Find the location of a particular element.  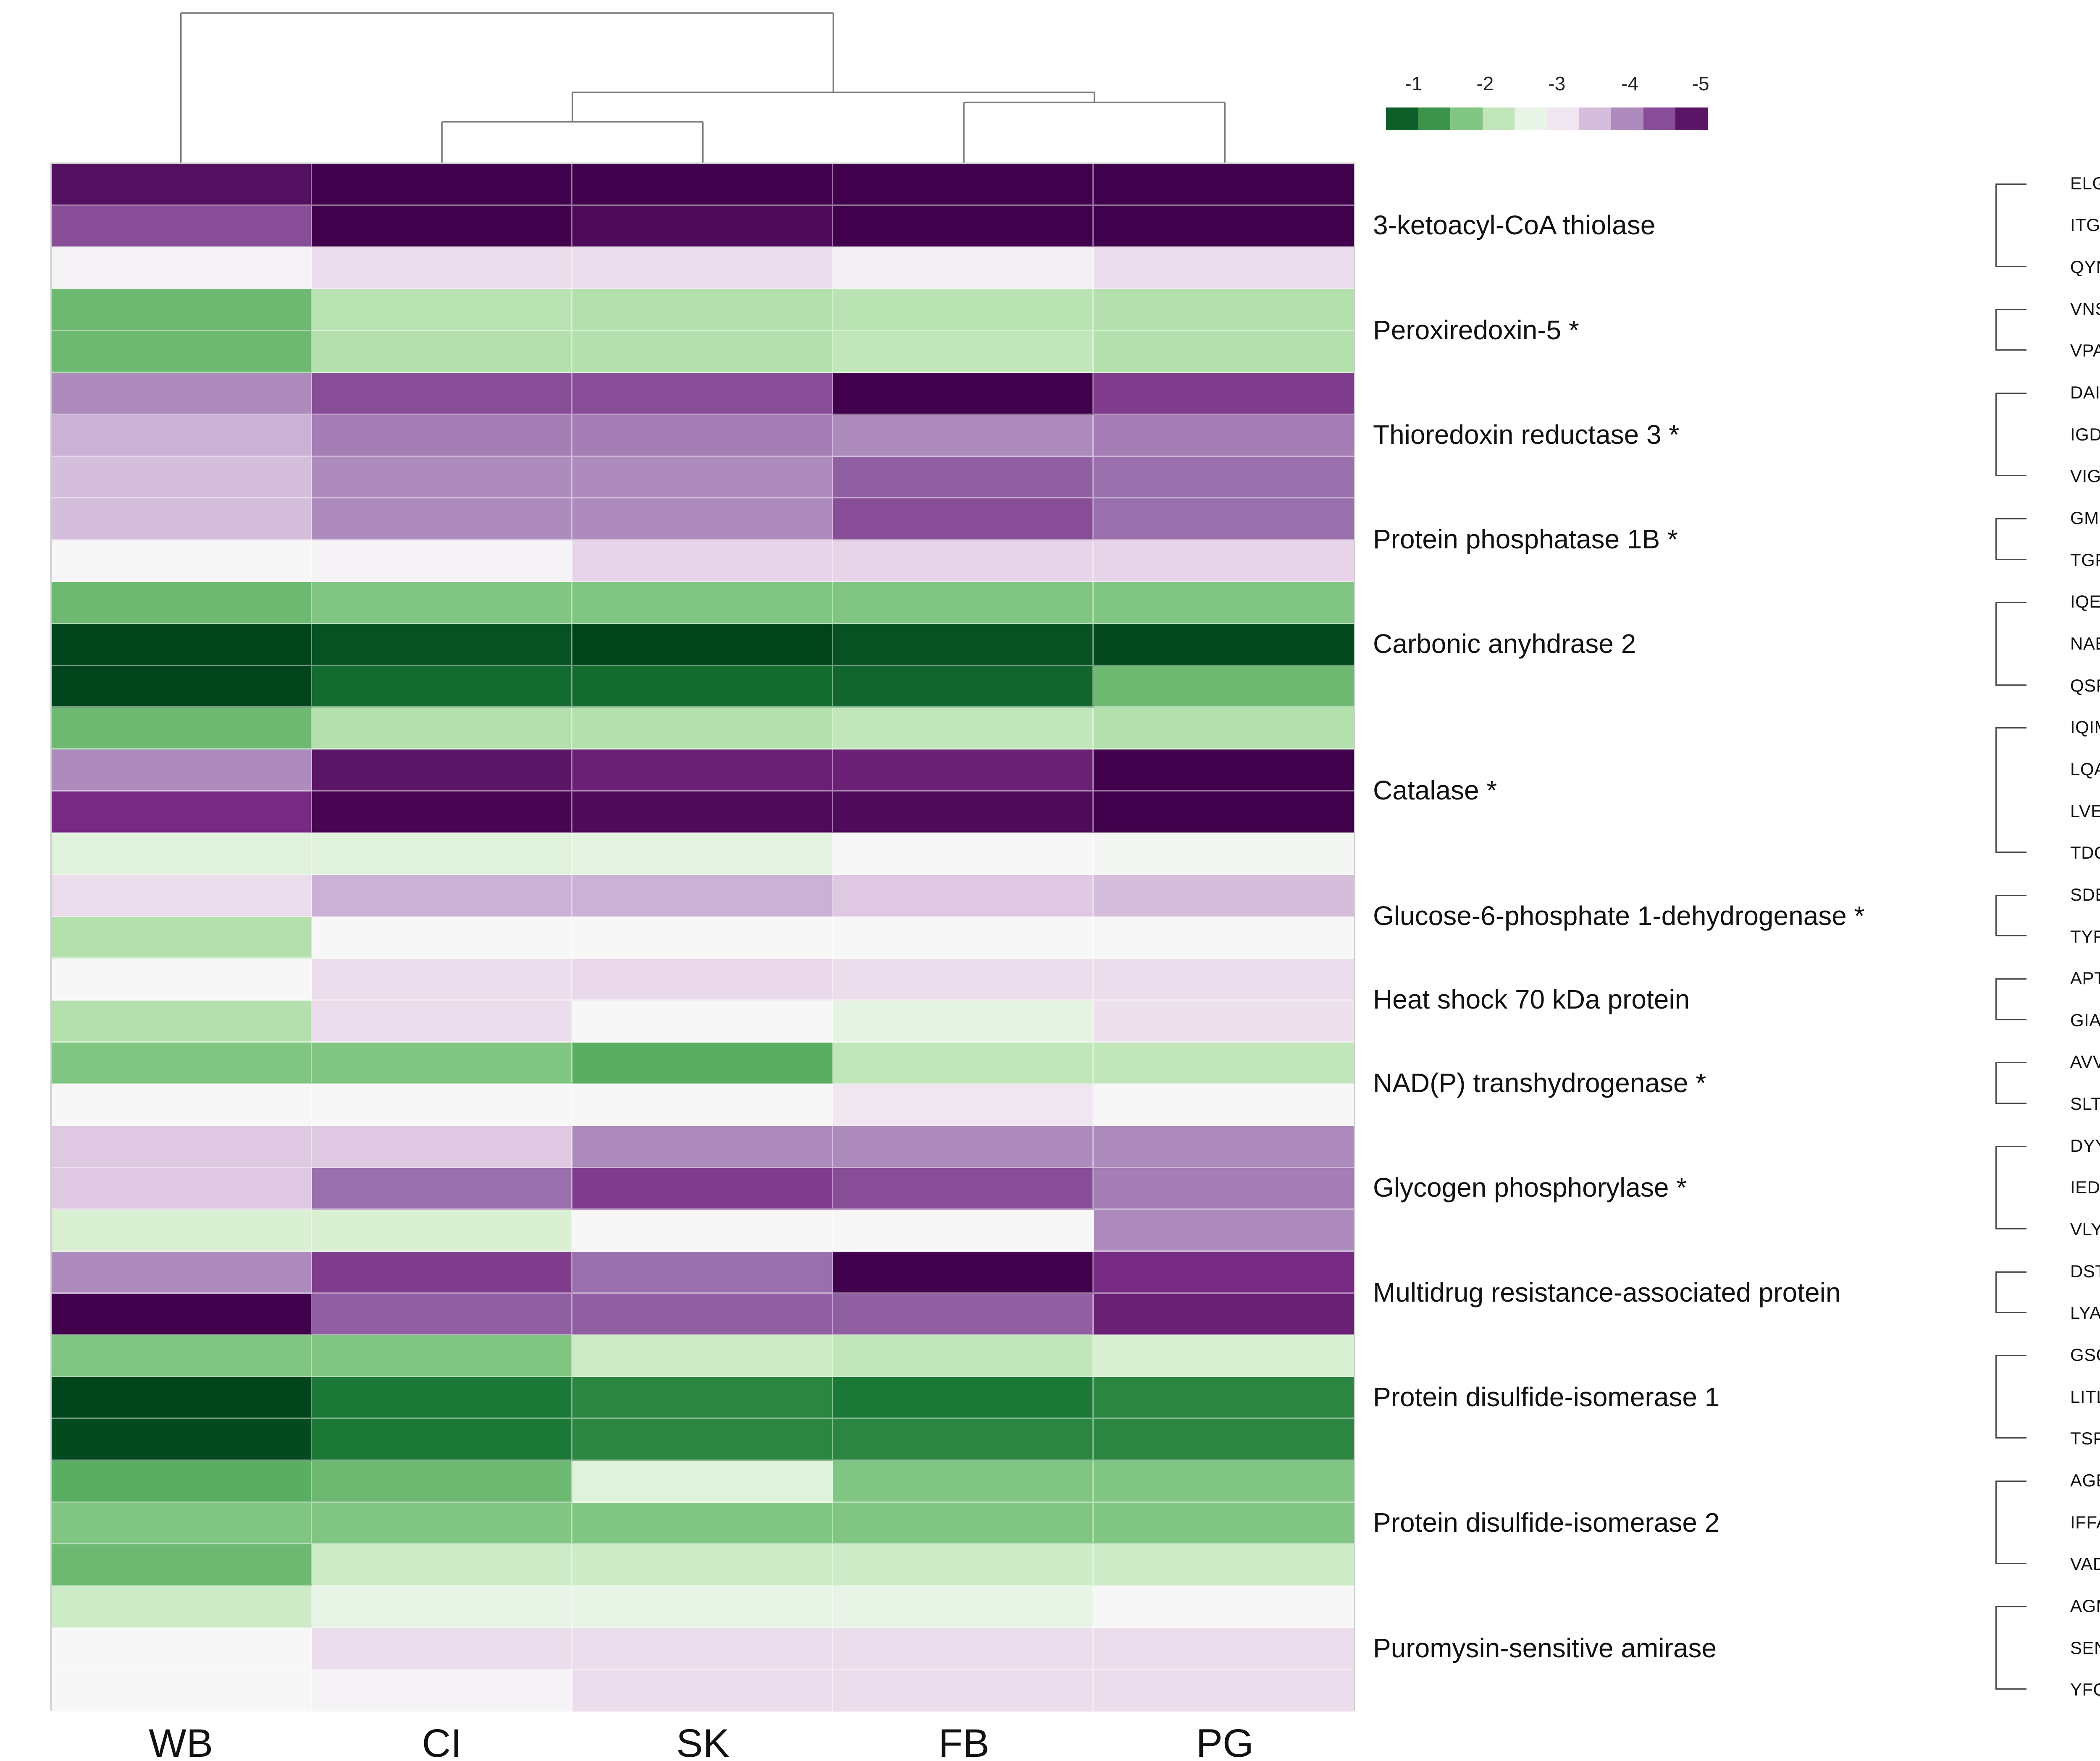

protein-label: Glucose-6-phosphate 1-dehydrogenase * is located at coordinates (1619, 915).